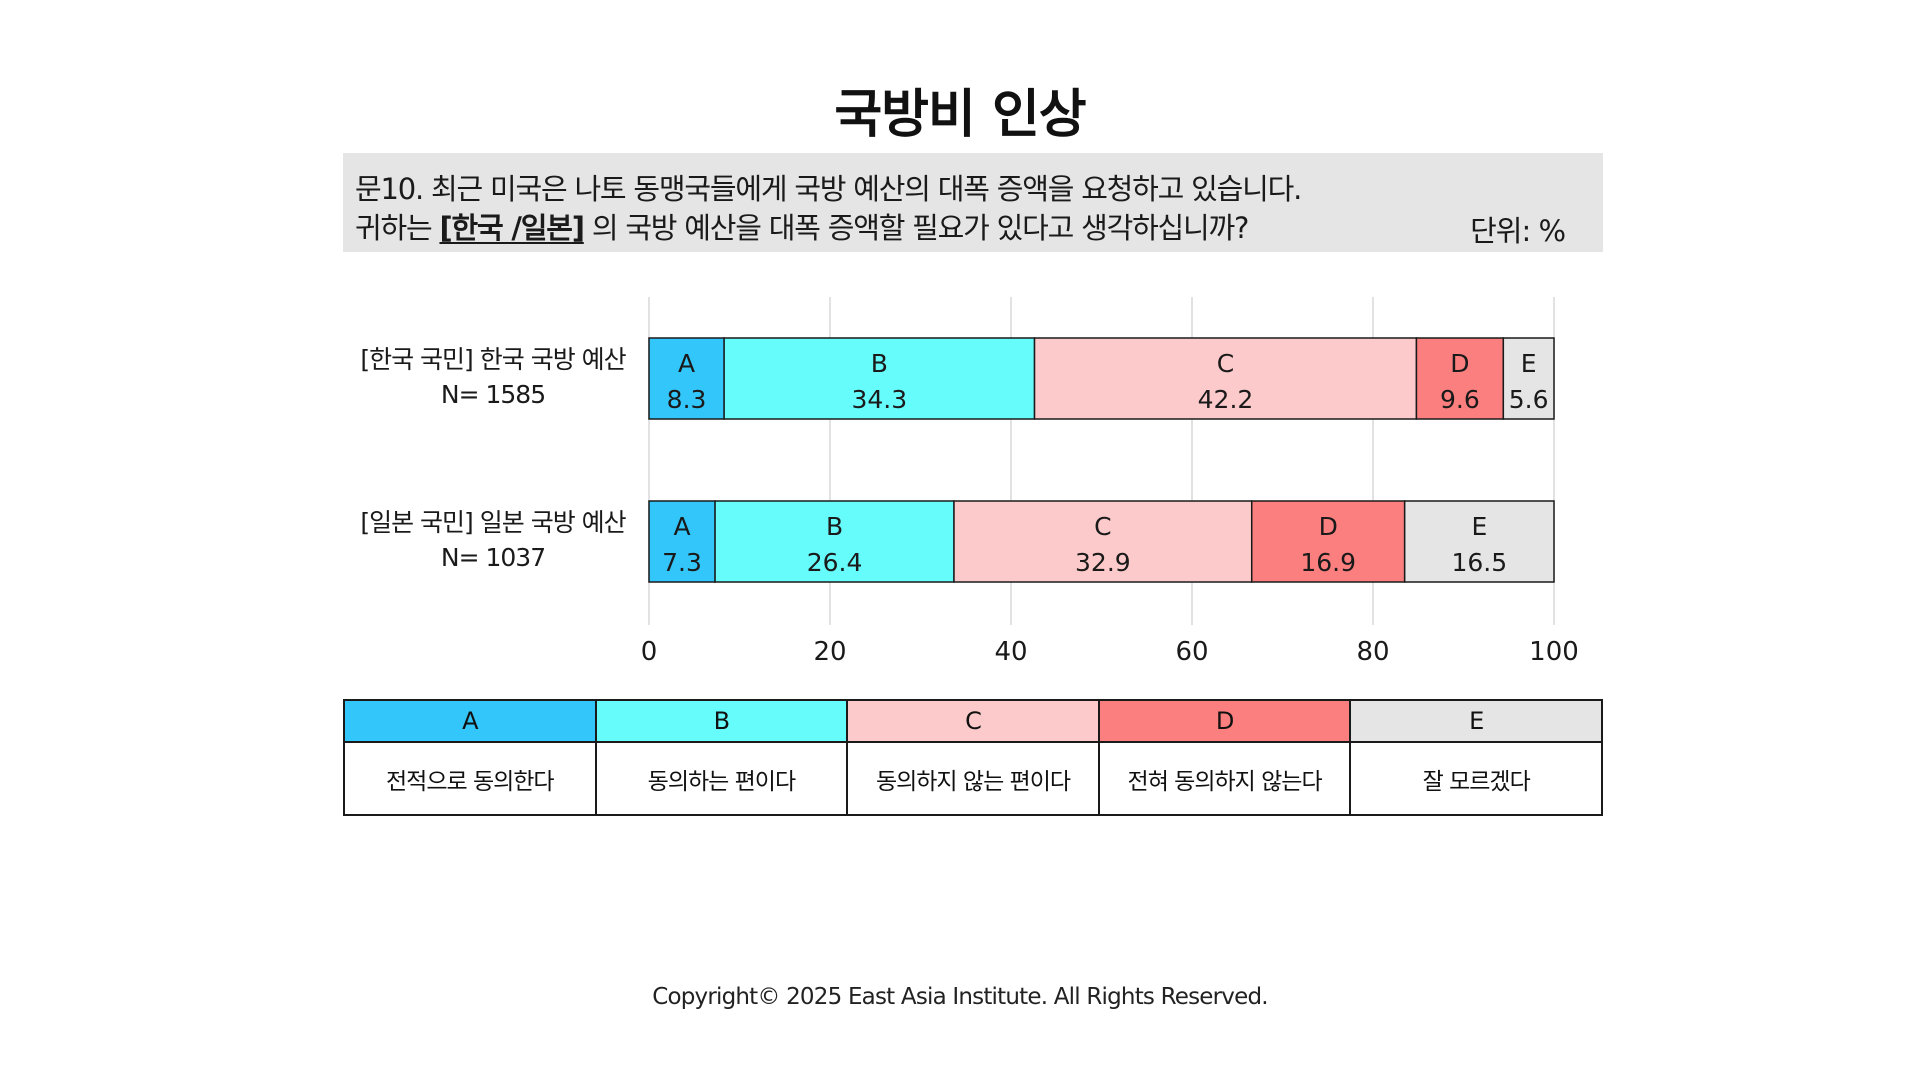 This screenshot has width=1920, height=1080. I want to click on bar-segment-e-row1, so click(1528, 378).